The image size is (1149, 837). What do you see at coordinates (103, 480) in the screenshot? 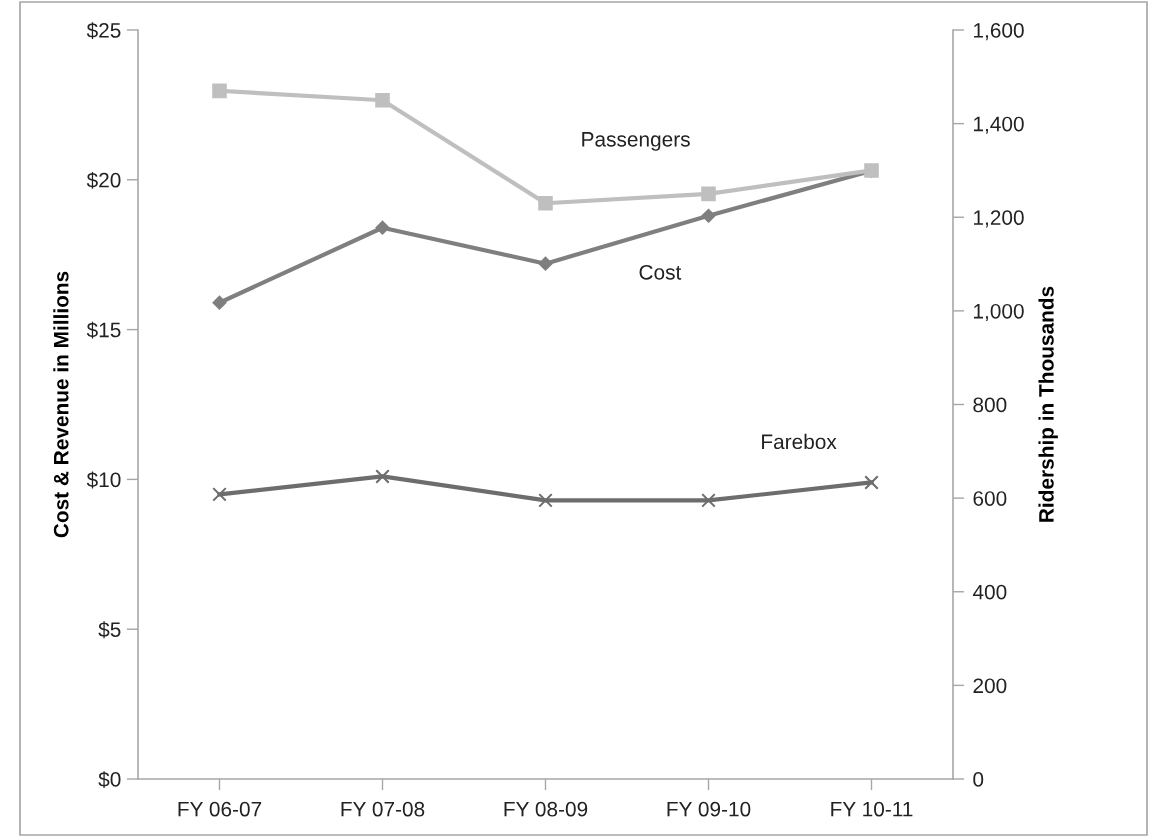
I see `y-tick-label: $10` at bounding box center [103, 480].